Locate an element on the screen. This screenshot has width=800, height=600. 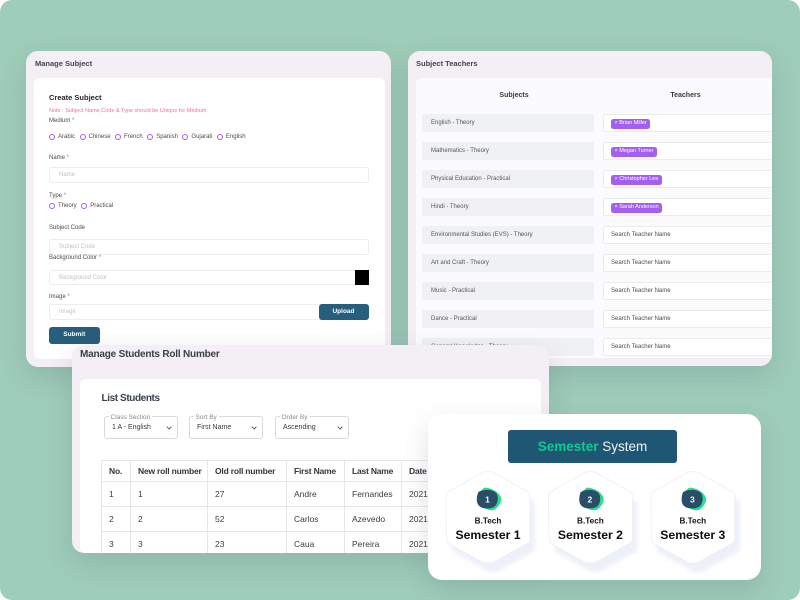
svg-text: Semester 2 is located at coordinates (590, 535).